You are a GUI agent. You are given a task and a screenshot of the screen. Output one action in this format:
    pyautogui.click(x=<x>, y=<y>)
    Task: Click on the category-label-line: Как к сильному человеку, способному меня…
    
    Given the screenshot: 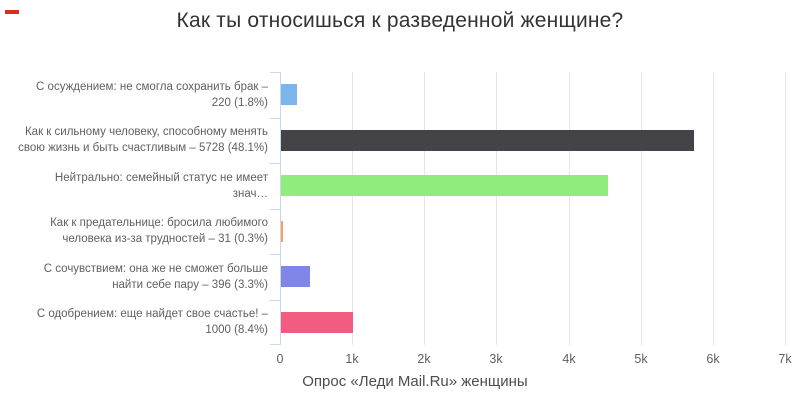 What is the action you would take?
    pyautogui.click(x=146, y=132)
    